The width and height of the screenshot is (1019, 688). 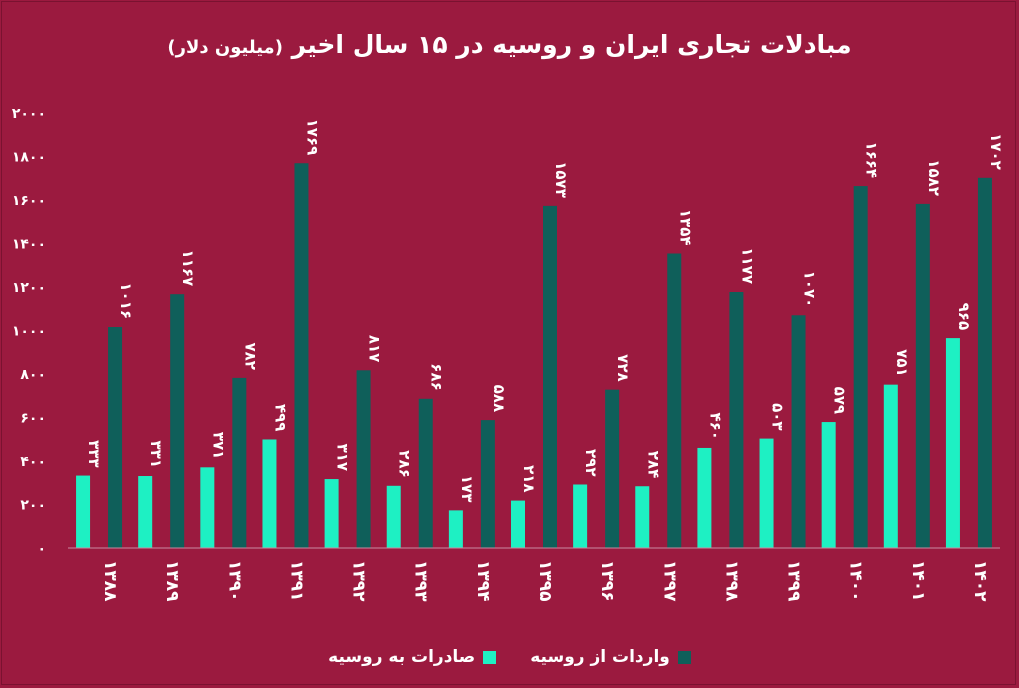 What do you see at coordinates (996, 151) in the screenshot?
I see `data-label-imports: ۱۷۰۲` at bounding box center [996, 151].